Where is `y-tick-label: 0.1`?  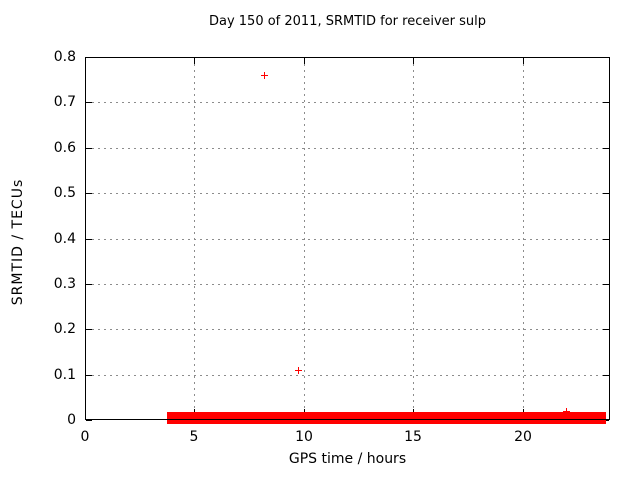 y-tick-label: 0.1 is located at coordinates (64, 375).